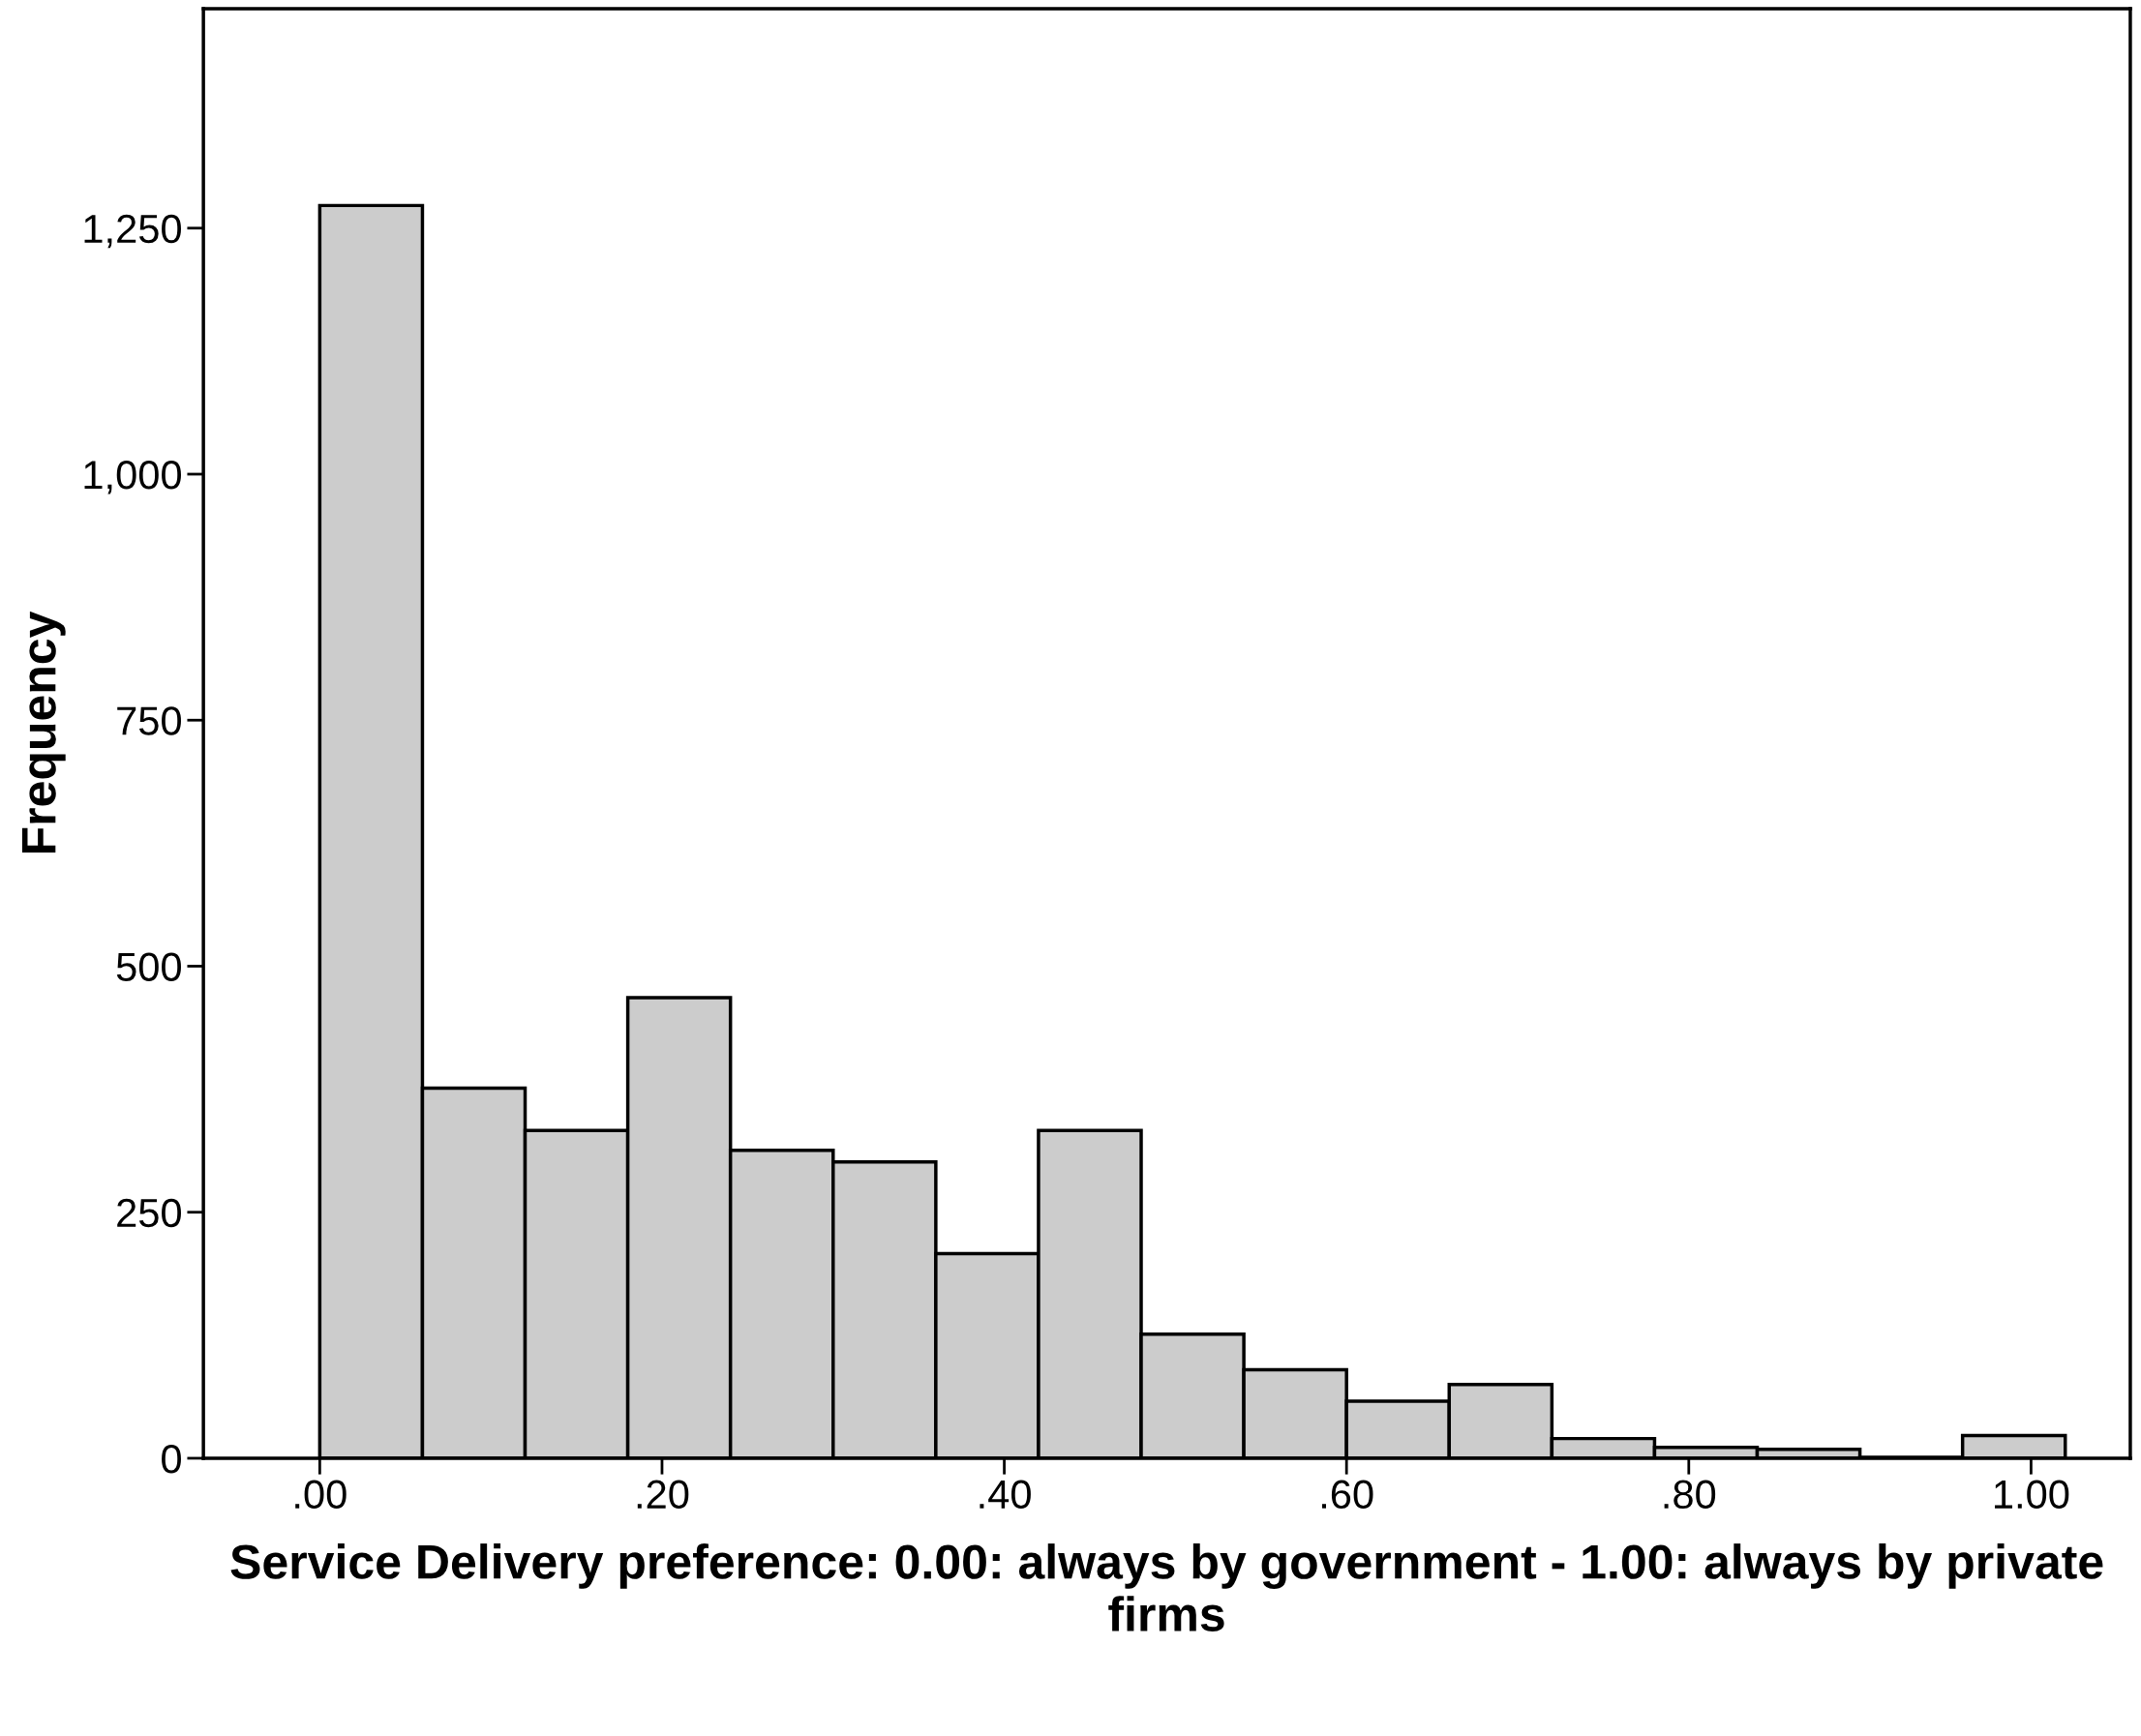  I want to click on y-tick-label: 0, so click(171, 1459).